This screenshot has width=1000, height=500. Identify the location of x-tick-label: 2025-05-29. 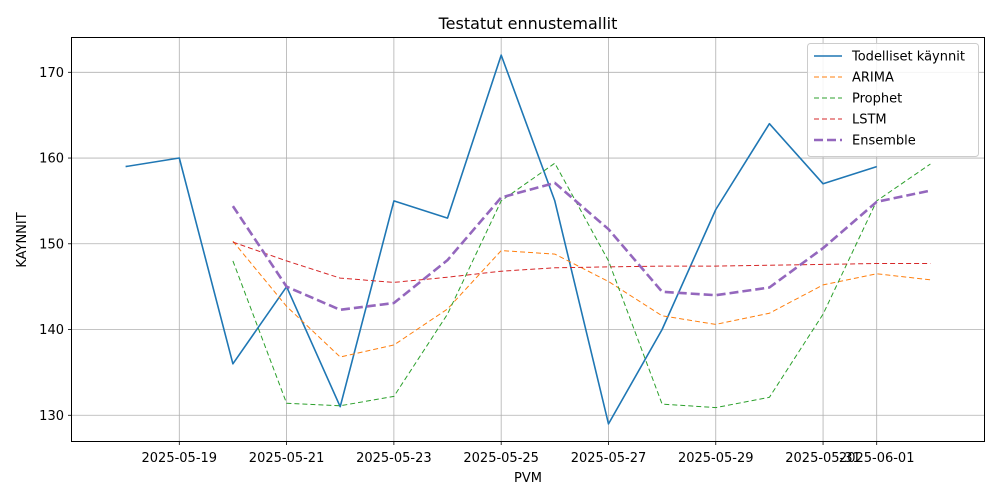
(716, 458).